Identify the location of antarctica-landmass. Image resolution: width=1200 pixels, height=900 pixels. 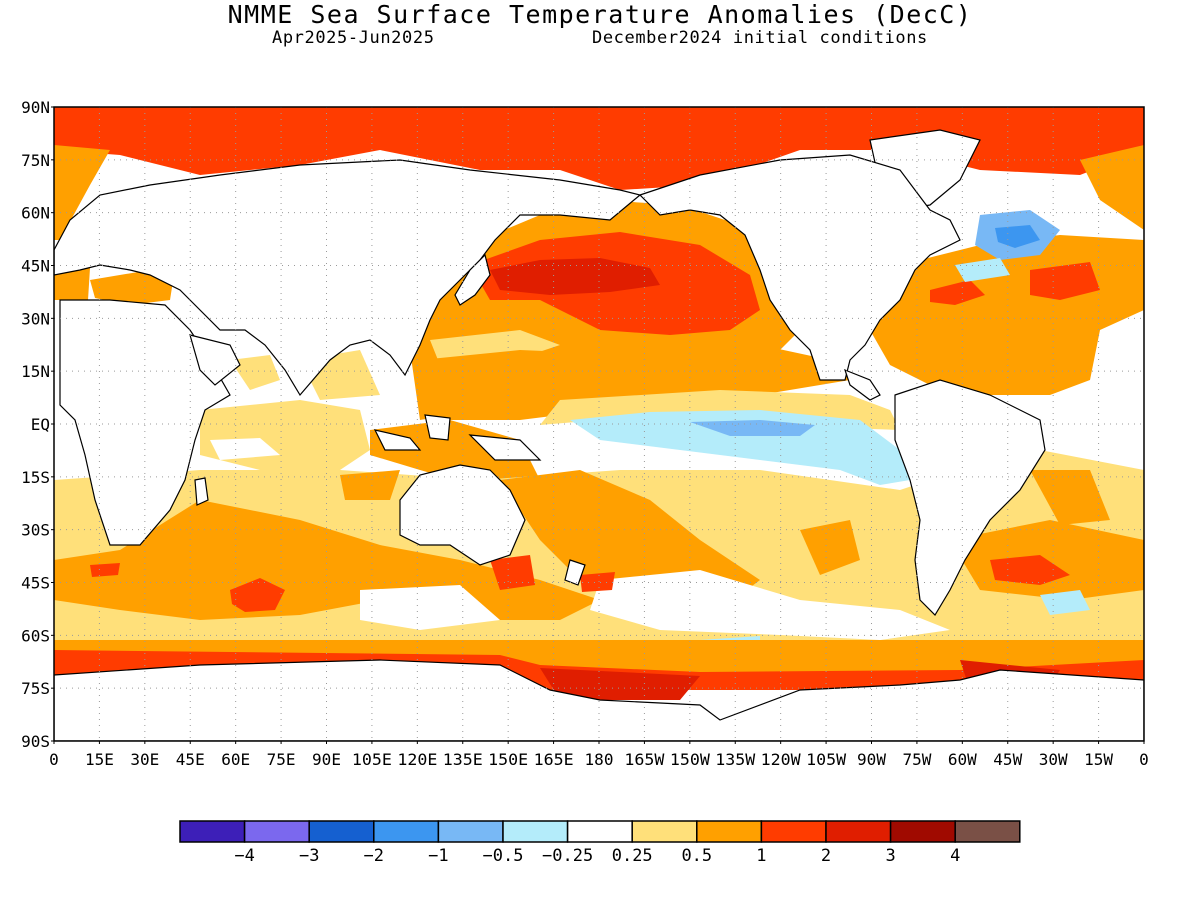
(599, 700).